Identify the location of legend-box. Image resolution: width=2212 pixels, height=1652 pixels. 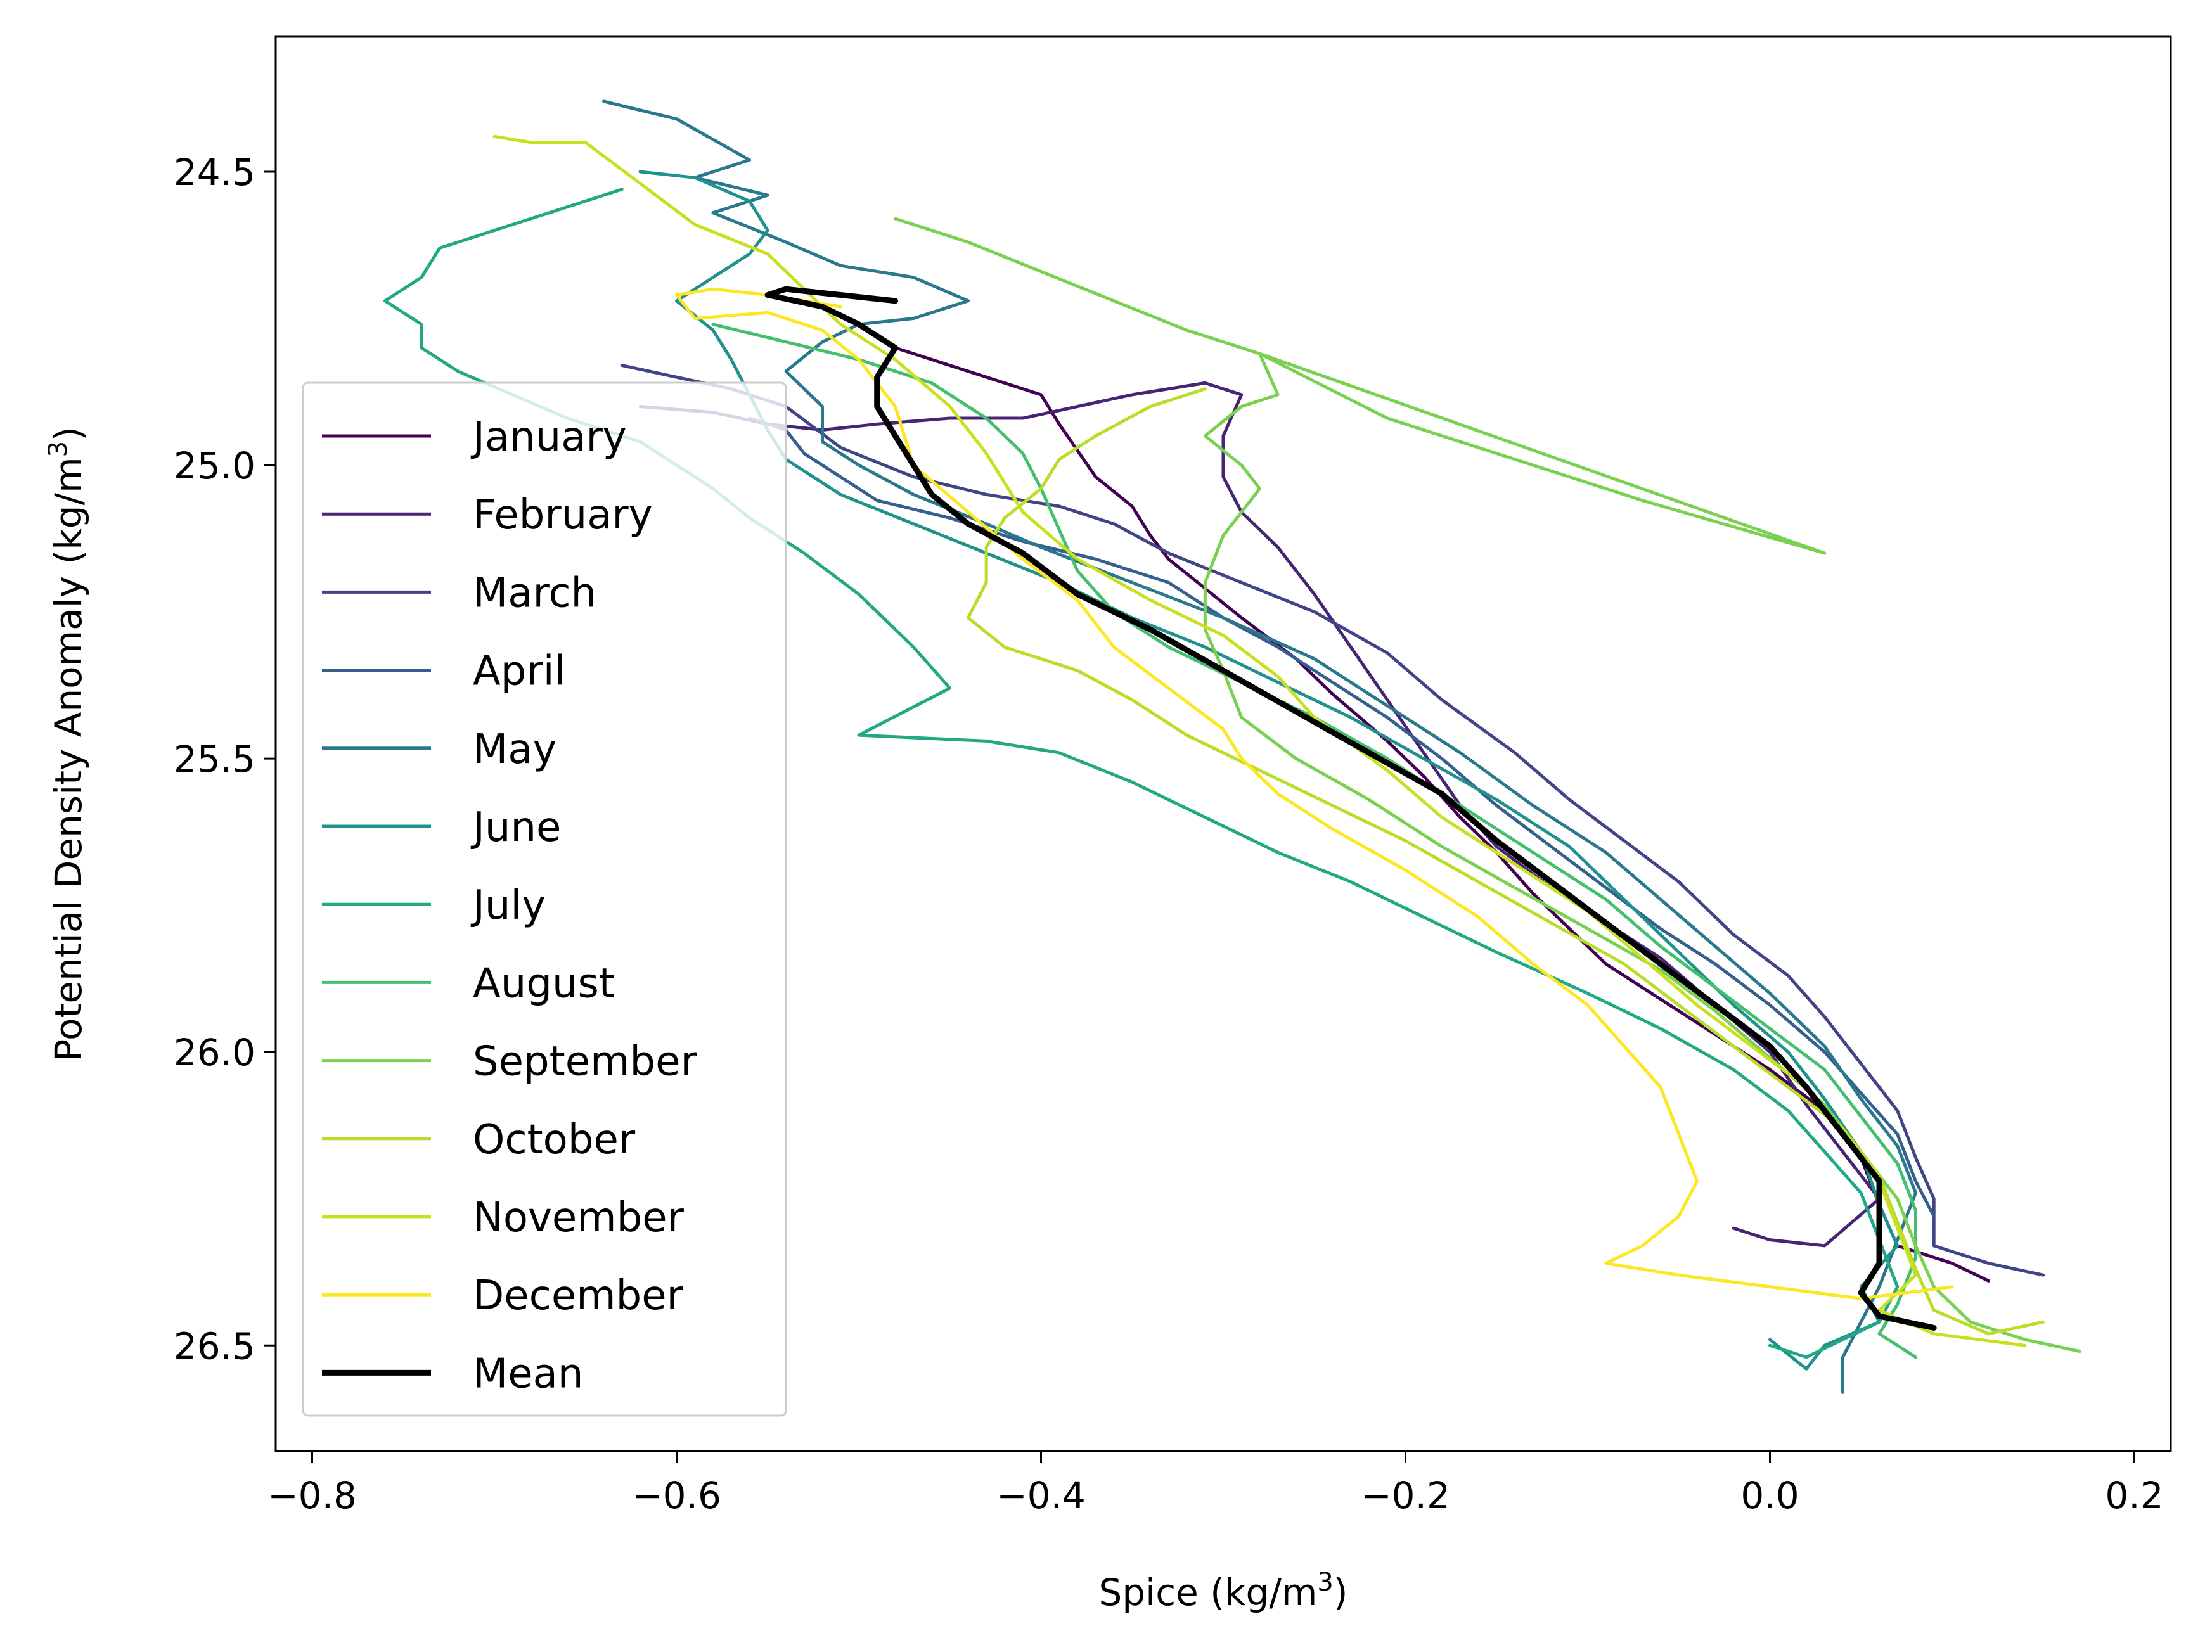
(544, 899).